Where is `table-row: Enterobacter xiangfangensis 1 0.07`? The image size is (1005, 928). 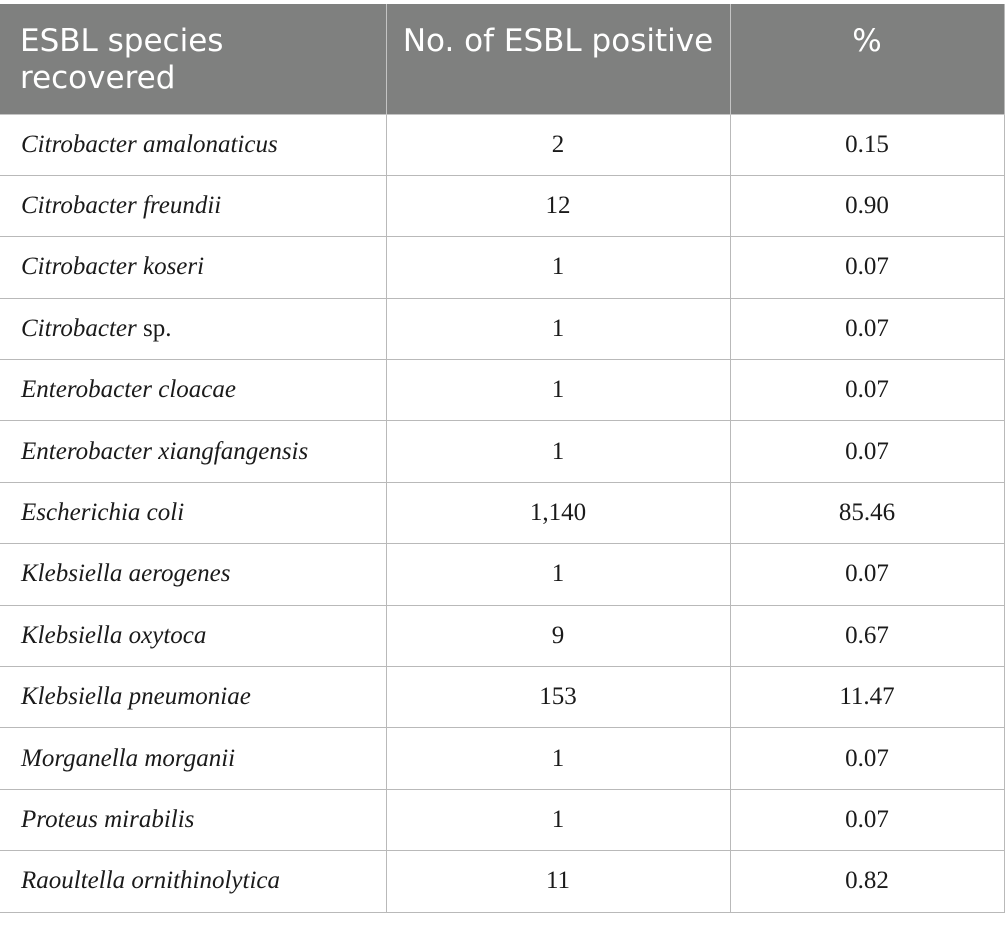
table-row: Enterobacter xiangfangensis 1 0.07 is located at coordinates (502, 451).